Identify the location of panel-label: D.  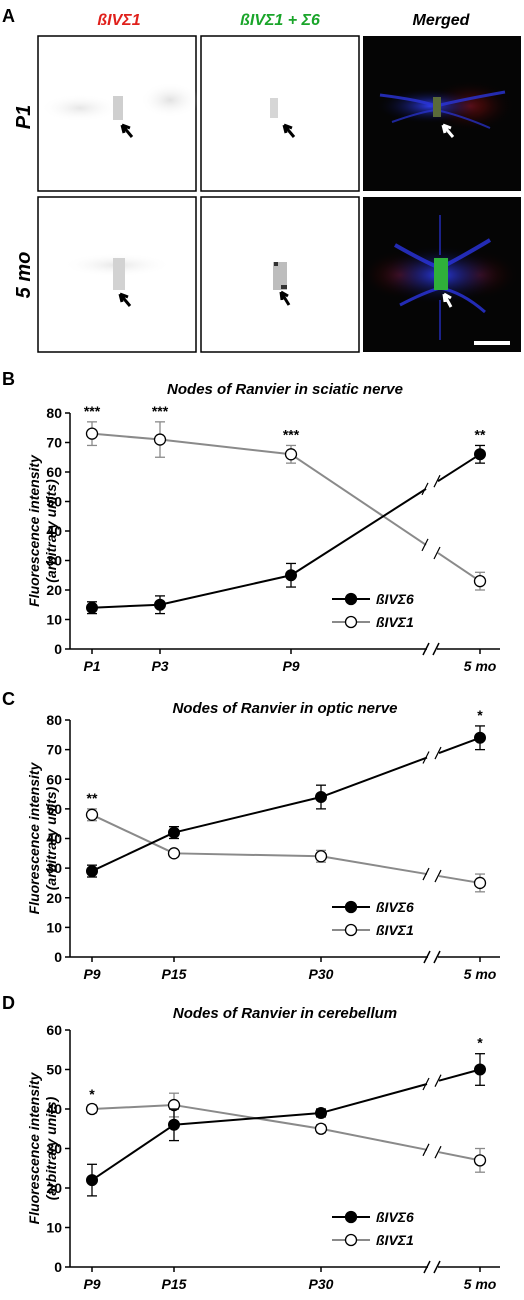
(8, 1003).